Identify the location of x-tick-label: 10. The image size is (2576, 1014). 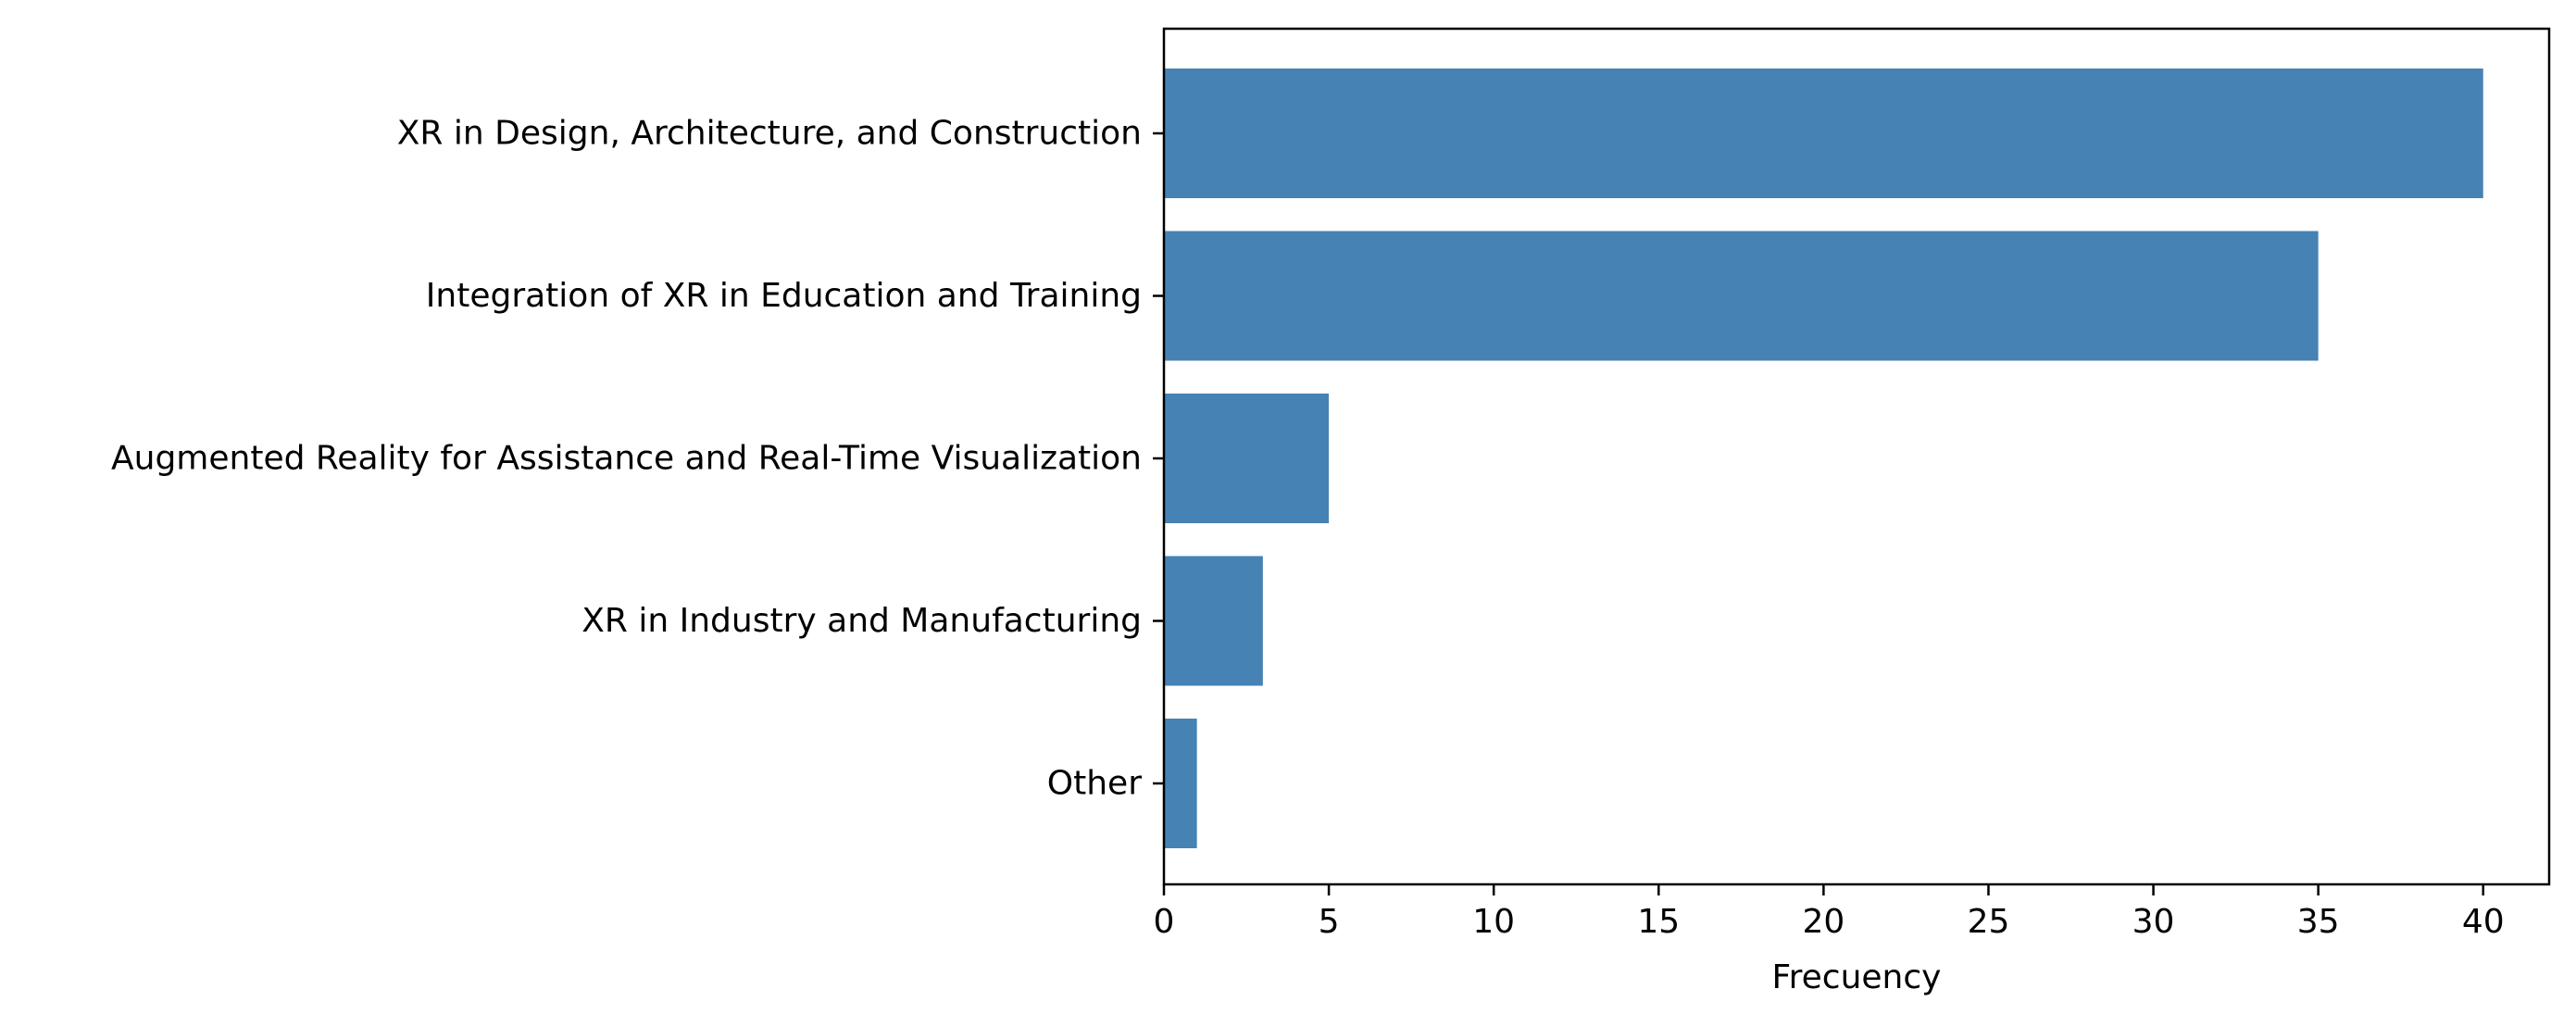
(1493, 922).